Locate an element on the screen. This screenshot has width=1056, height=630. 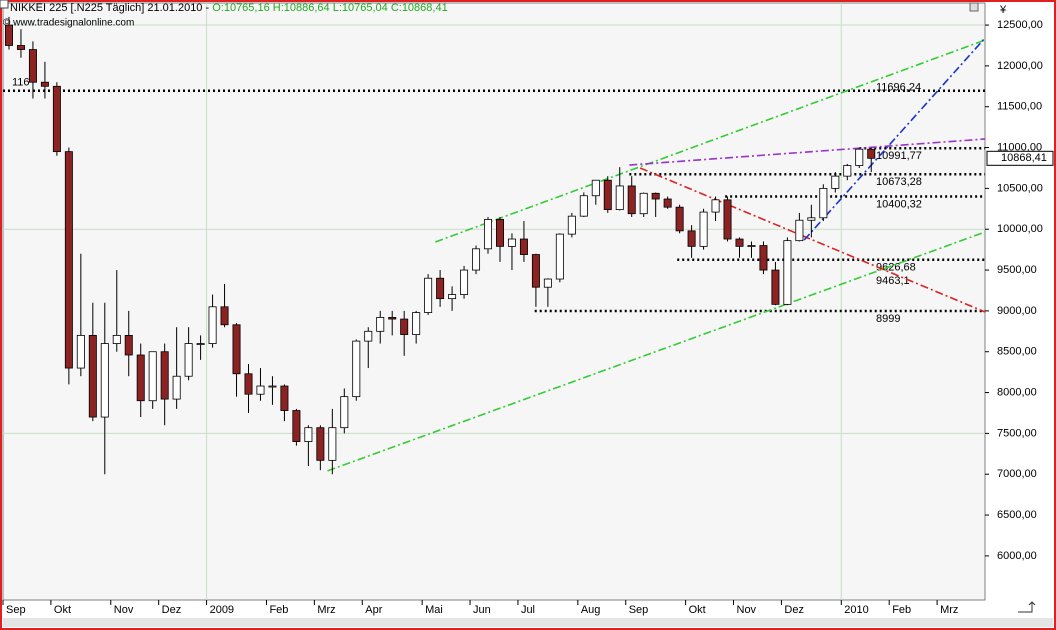
level-label: 9626,68 is located at coordinates (896, 268).